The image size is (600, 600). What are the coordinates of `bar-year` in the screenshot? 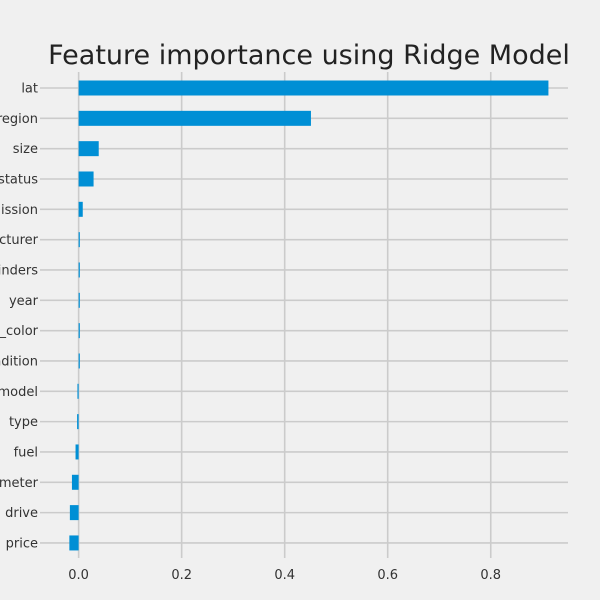 It's located at (79, 300).